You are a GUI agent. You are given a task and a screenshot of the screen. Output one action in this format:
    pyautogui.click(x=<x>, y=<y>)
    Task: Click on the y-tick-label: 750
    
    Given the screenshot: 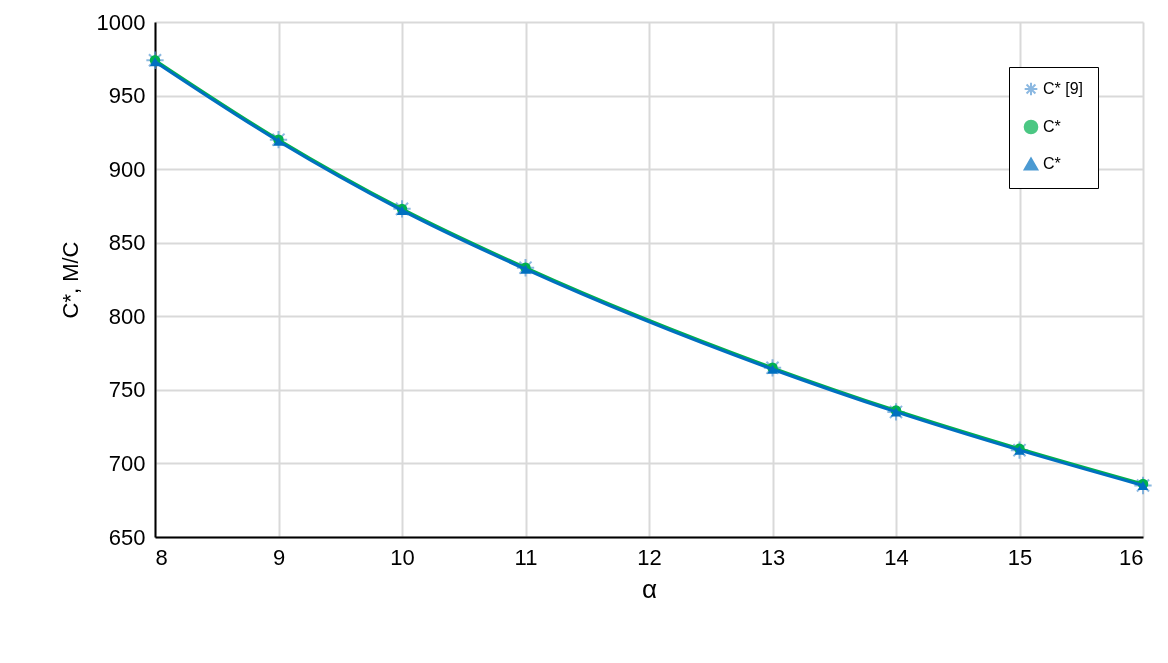 What is the action you would take?
    pyautogui.click(x=127, y=390)
    